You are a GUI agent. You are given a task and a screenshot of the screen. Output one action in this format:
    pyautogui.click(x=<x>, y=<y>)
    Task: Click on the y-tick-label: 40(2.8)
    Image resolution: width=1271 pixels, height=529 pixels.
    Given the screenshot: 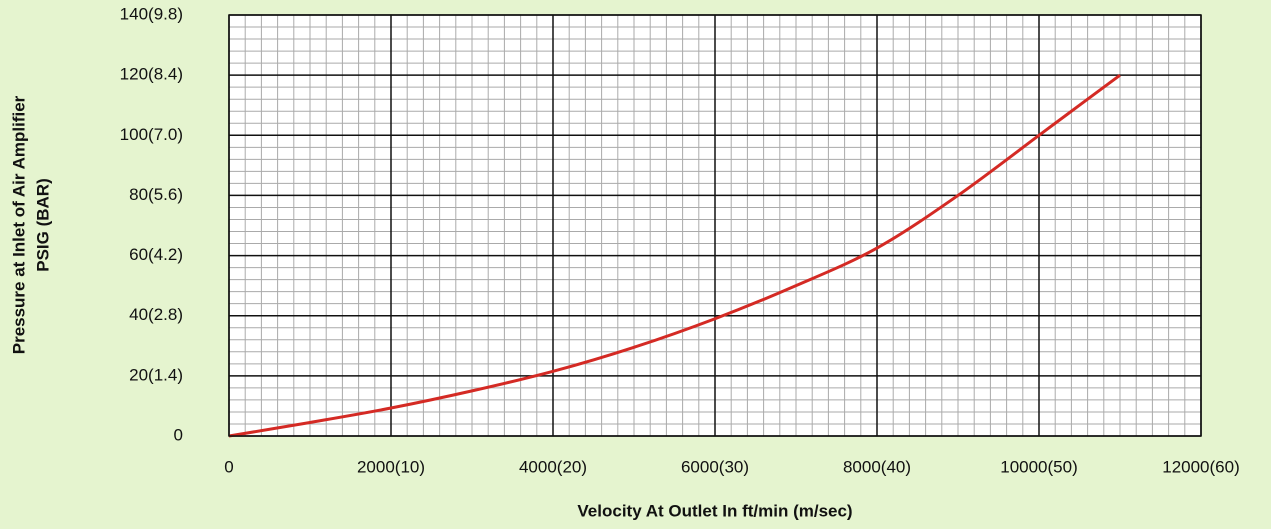 What is the action you would take?
    pyautogui.click(x=156, y=314)
    